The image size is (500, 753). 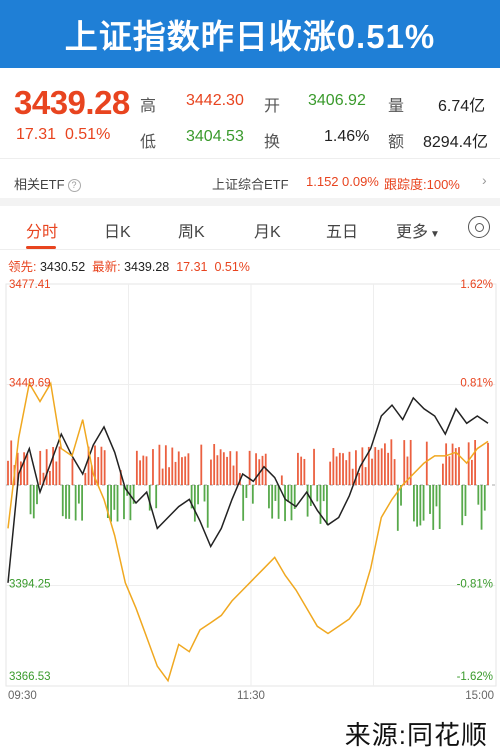 What do you see at coordinates (455, 142) in the screenshot?
I see `amount-value: 8294.4亿` at bounding box center [455, 142].